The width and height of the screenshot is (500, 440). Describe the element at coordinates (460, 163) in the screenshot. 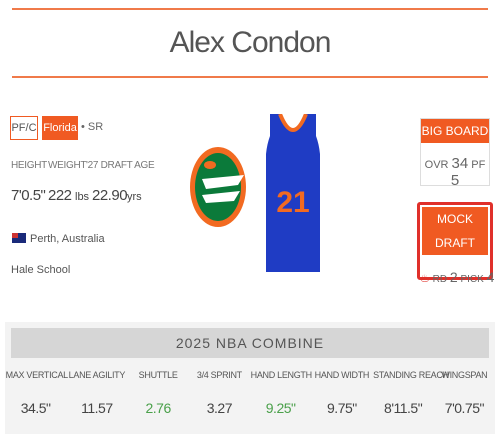

I see `overall-rank: 34` at that location.